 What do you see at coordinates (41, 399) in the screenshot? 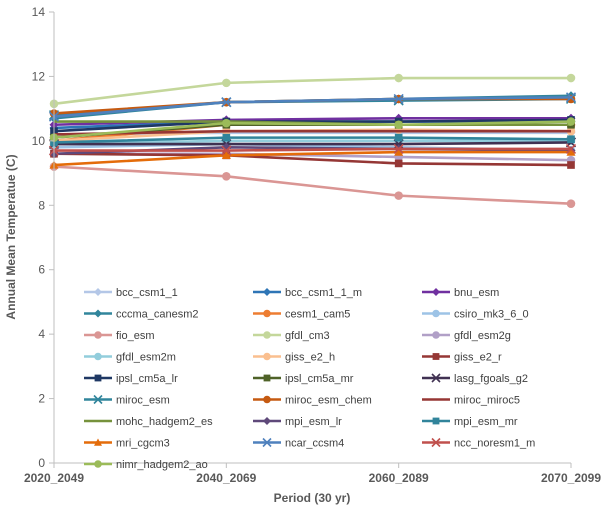
I see `y-tick-label: 2` at bounding box center [41, 399].